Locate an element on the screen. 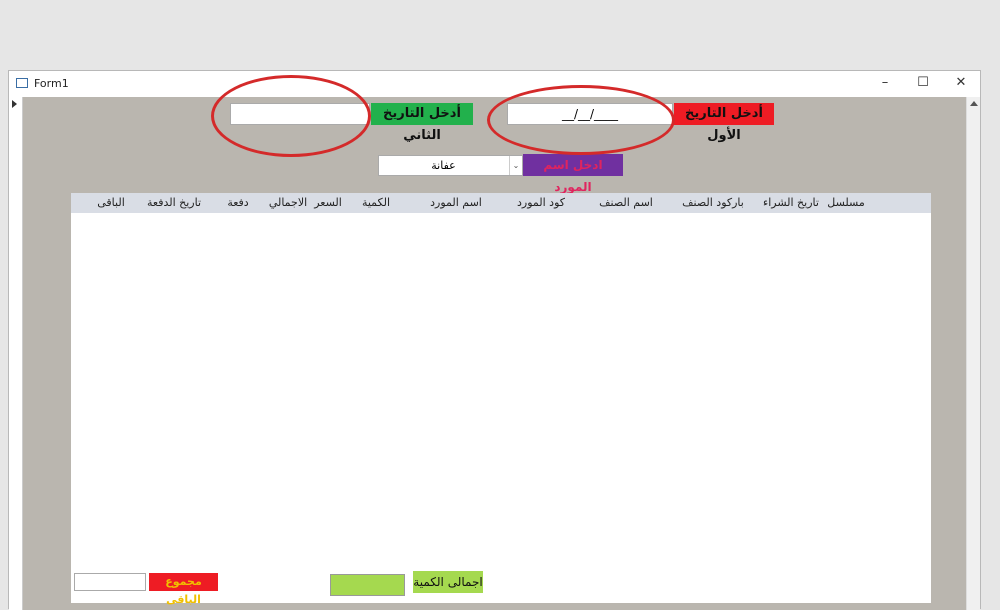 The height and width of the screenshot is (610, 1000). column-header: تاريخ الشراء is located at coordinates (791, 202).